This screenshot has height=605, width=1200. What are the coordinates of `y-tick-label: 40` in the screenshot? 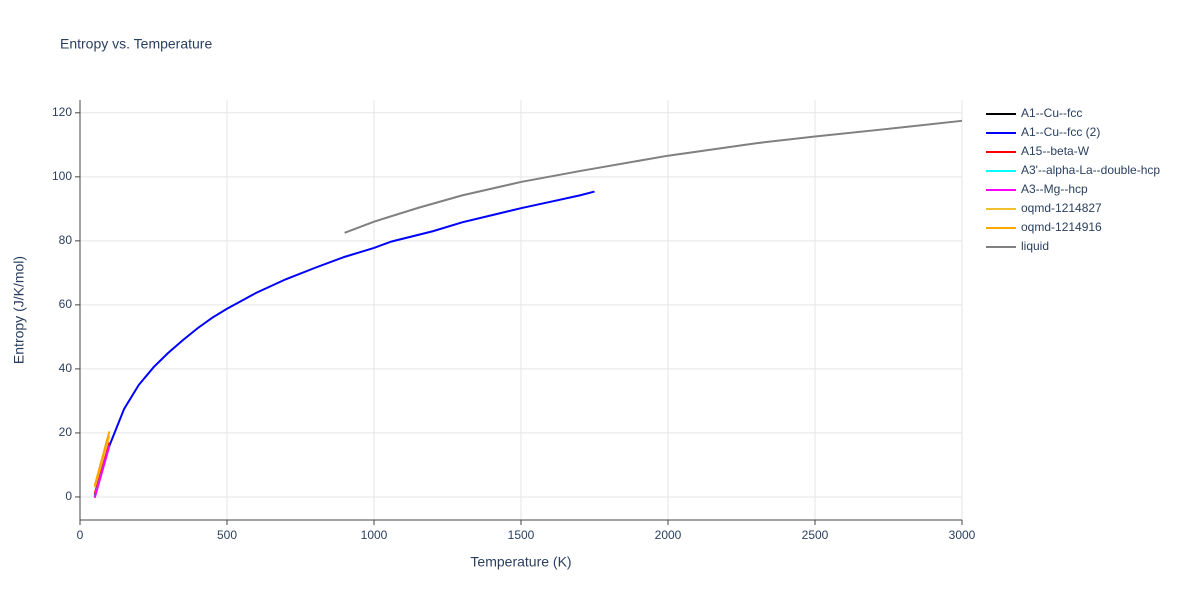 It's located at (66, 368).